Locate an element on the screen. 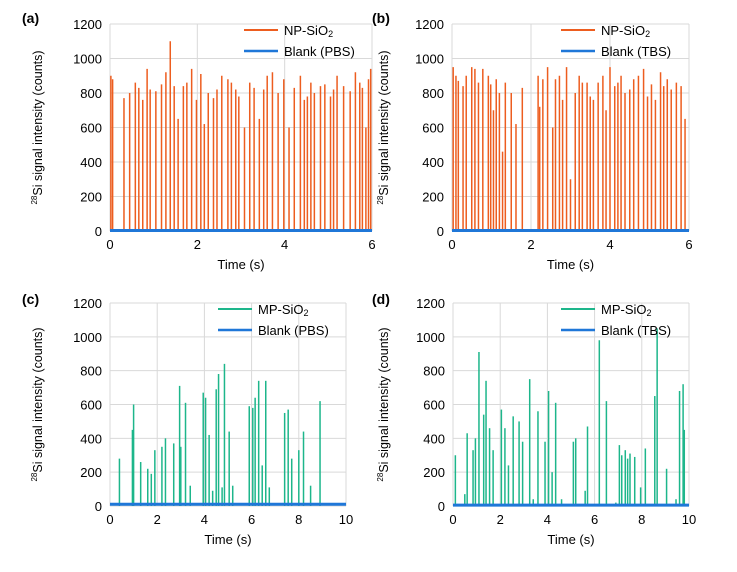  panel-label: (d) is located at coordinates (381, 299).